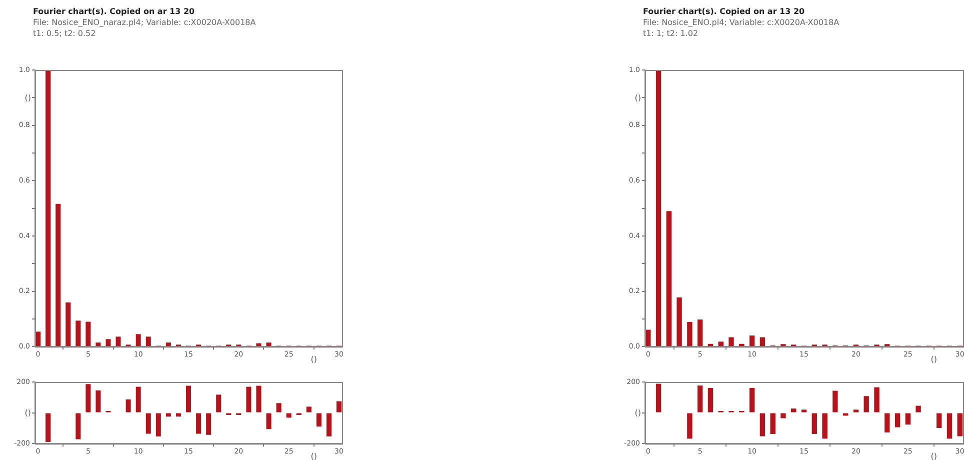  What do you see at coordinates (144, 22) in the screenshot?
I see `chart-subtitle: File: Nosice_ENO_naraz.pl4; Variable: c:X0020A-X0018A` at bounding box center [144, 22].